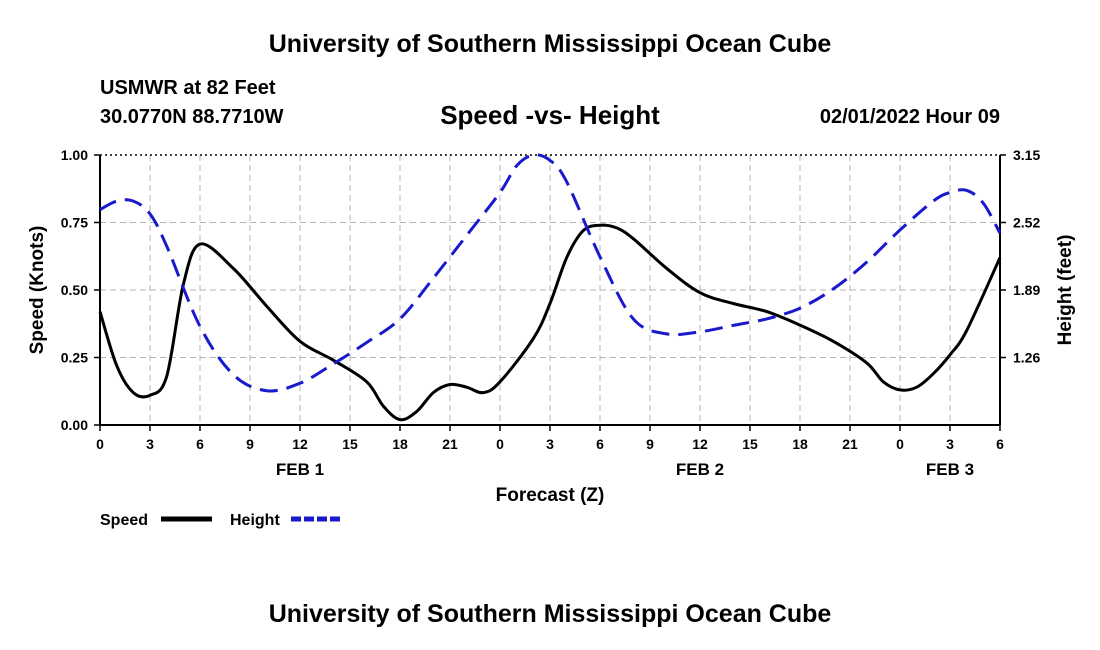  Describe the element at coordinates (700, 469) in the screenshot. I see `day-label: FEB 2` at that location.